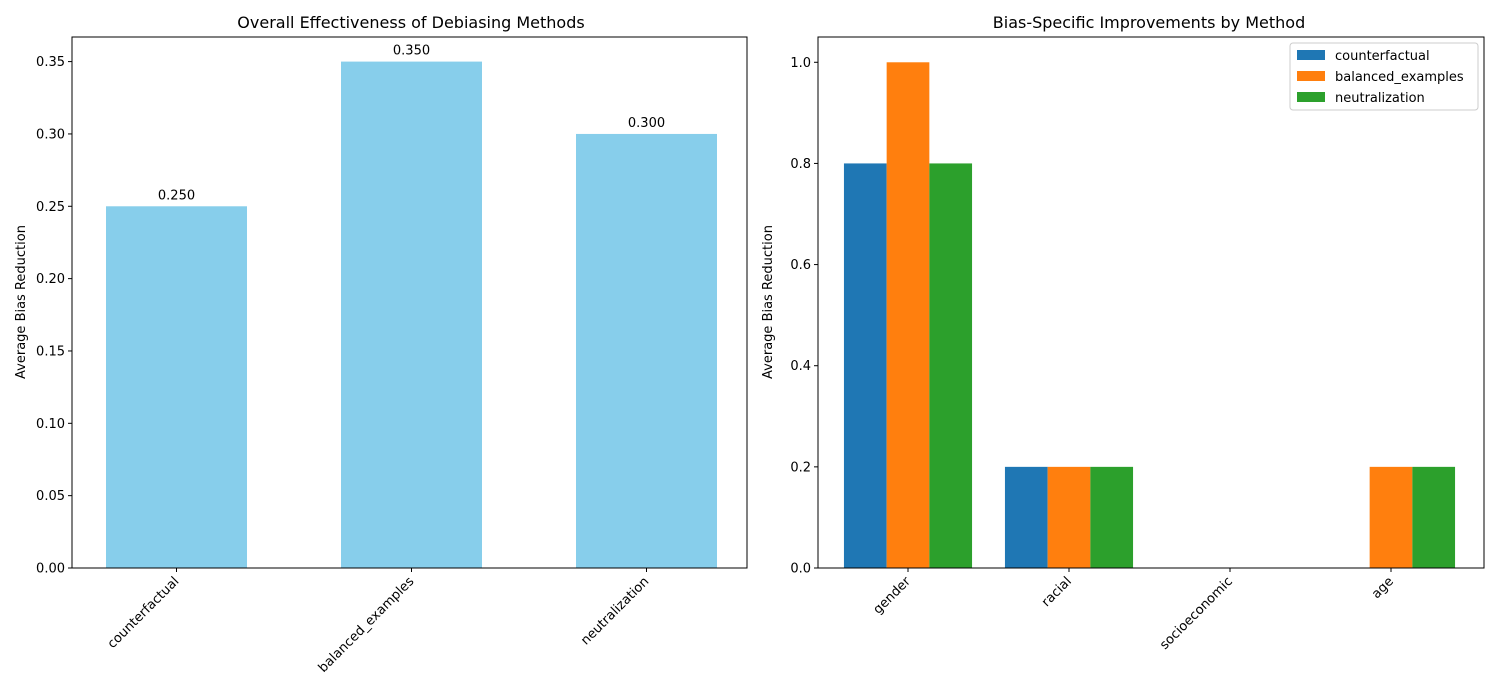  What do you see at coordinates (800, 164) in the screenshot?
I see `y-tick-label: 0.8` at bounding box center [800, 164].